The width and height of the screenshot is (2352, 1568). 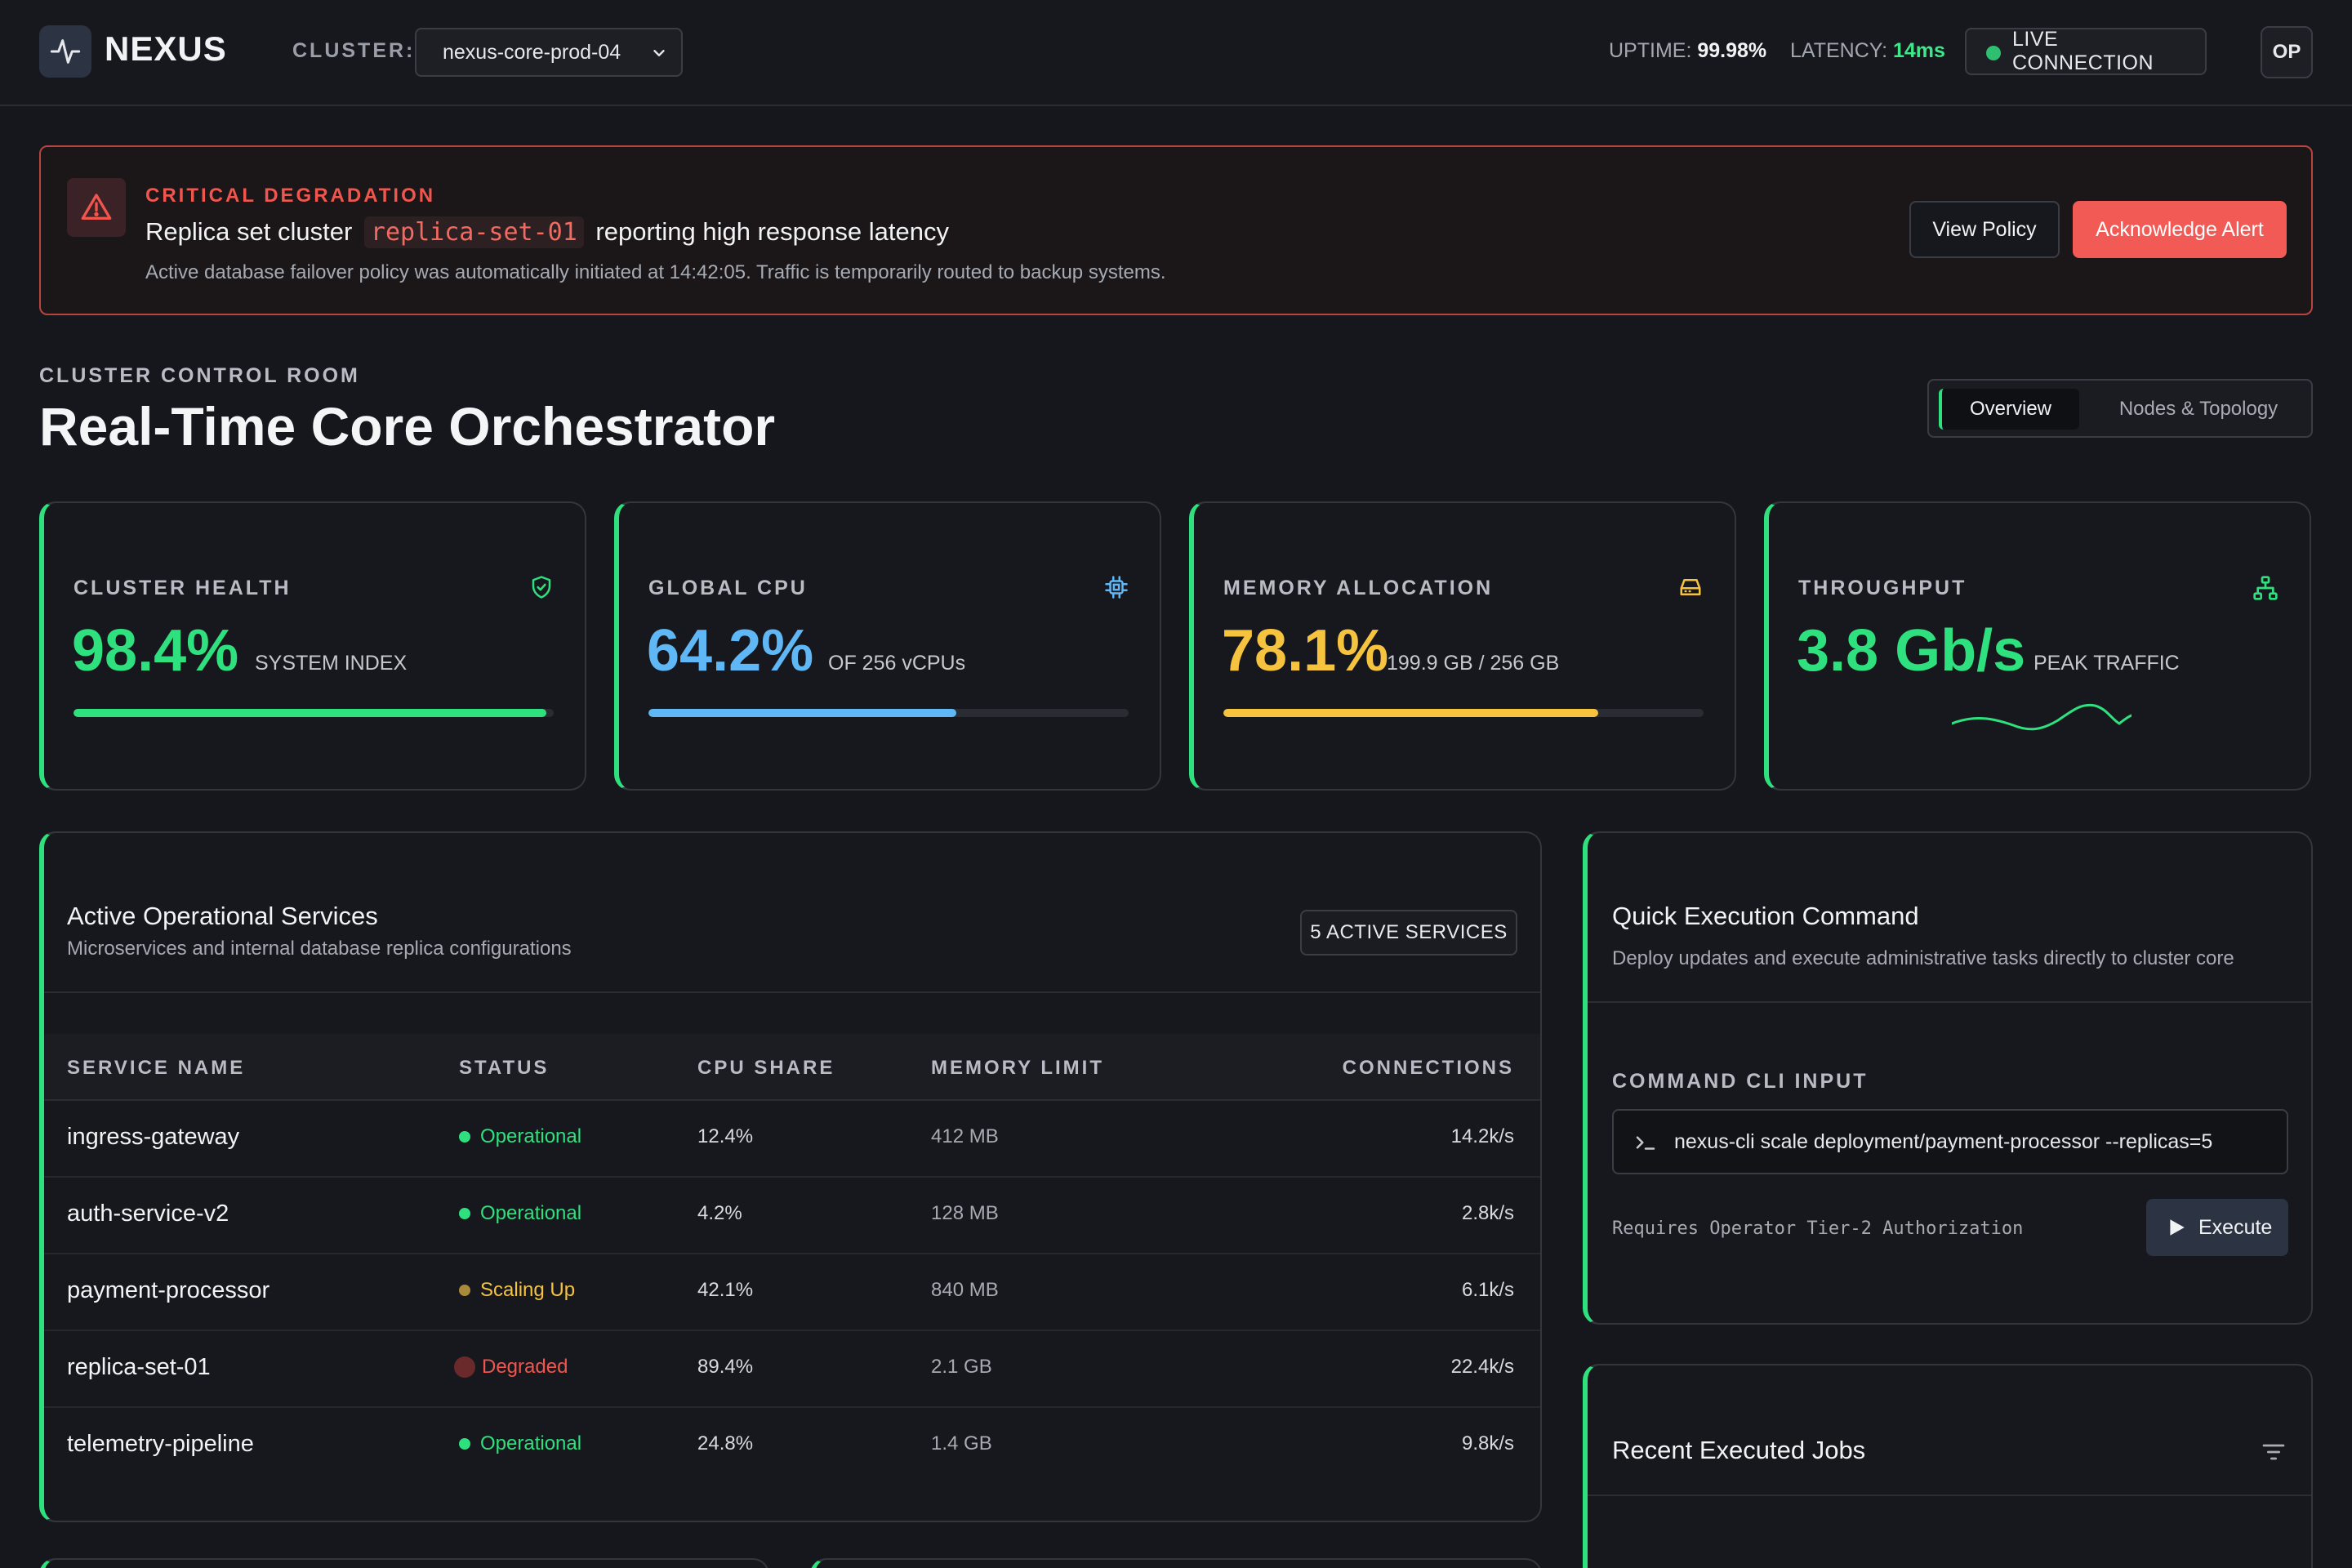 What do you see at coordinates (1994, 53) in the screenshot?
I see `live-status-dot` at bounding box center [1994, 53].